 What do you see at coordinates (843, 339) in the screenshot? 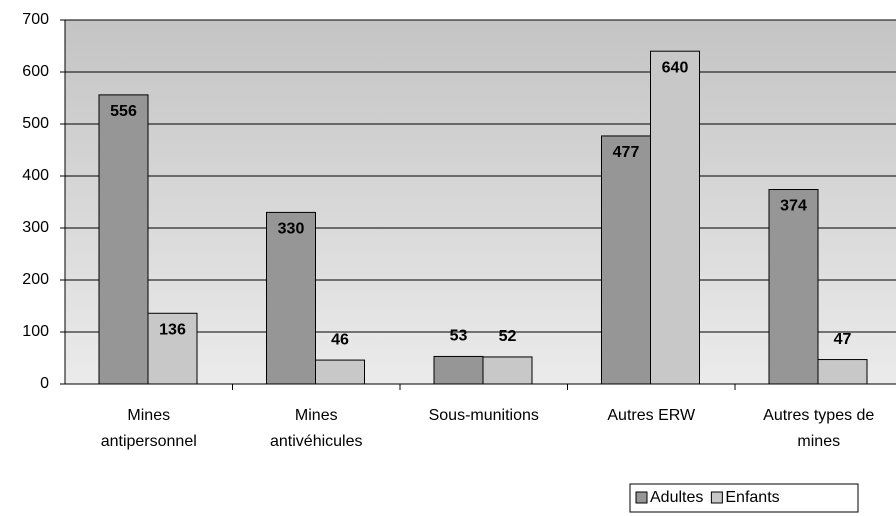
I see `value-label: 47` at bounding box center [843, 339].